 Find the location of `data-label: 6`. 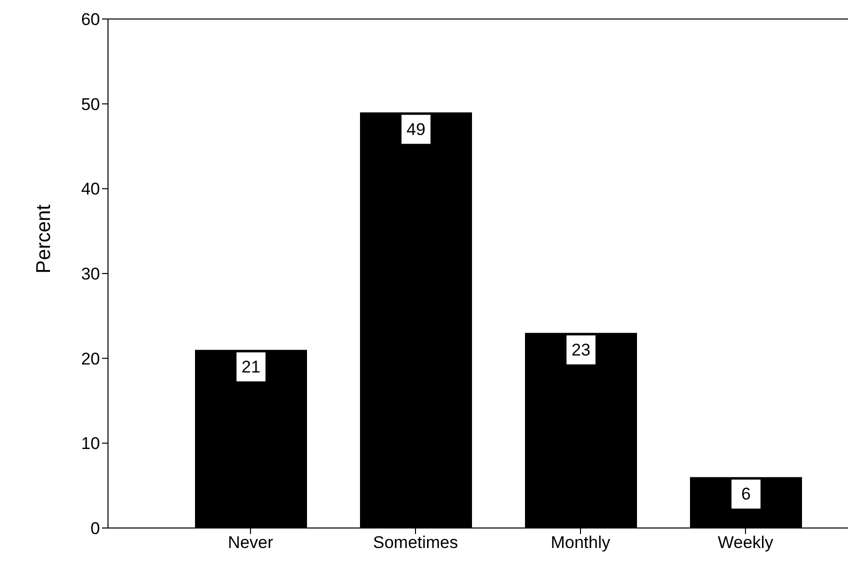

data-label: 6 is located at coordinates (746, 494).